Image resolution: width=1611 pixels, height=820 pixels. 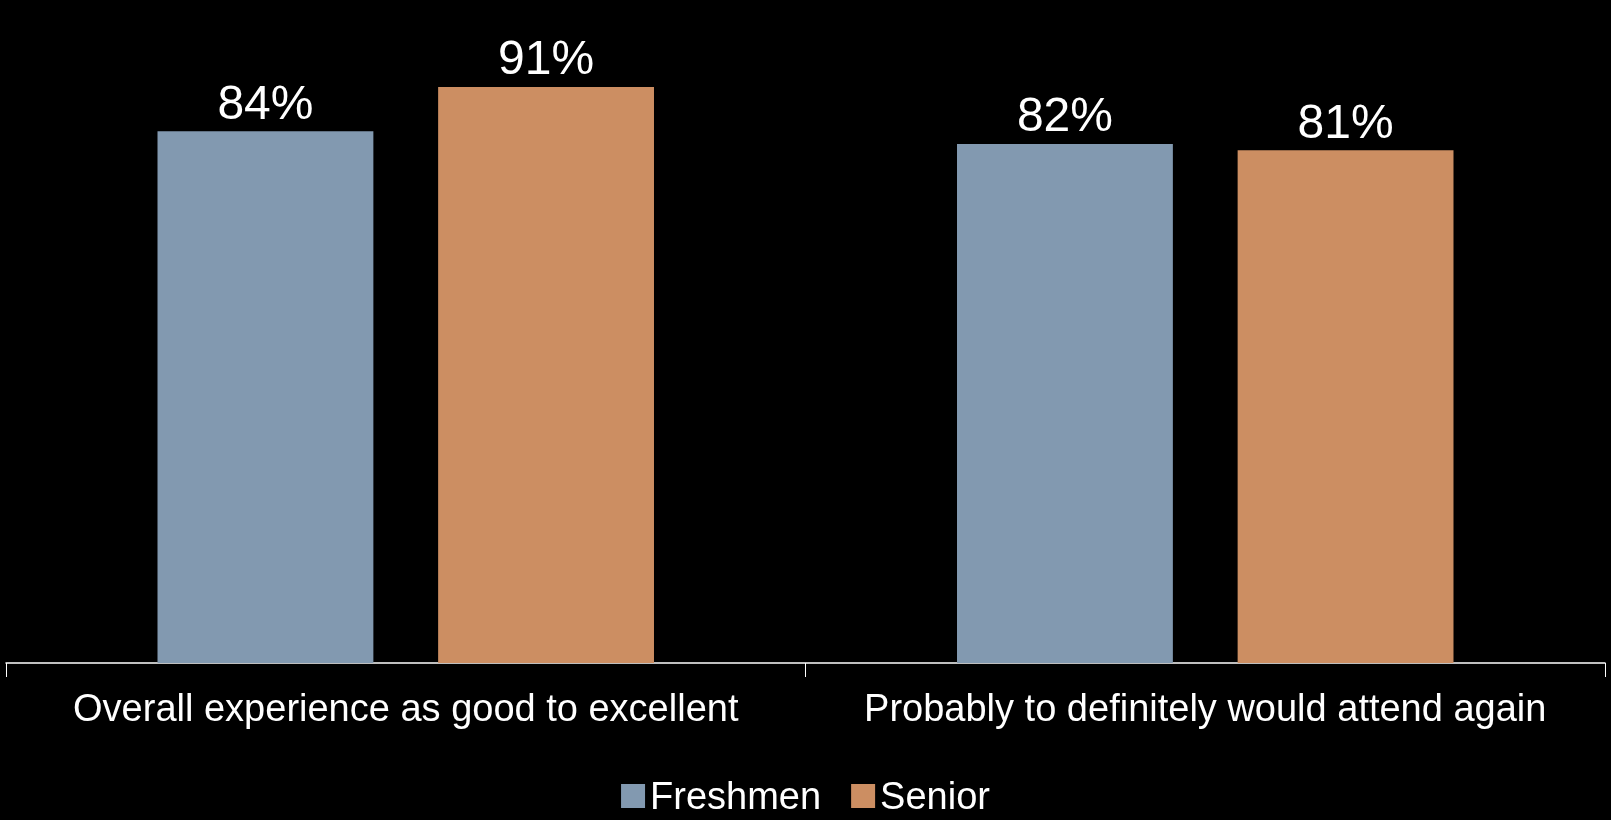 What do you see at coordinates (1205, 708) in the screenshot?
I see `x-tick-label: Probably to definitely would attend again` at bounding box center [1205, 708].